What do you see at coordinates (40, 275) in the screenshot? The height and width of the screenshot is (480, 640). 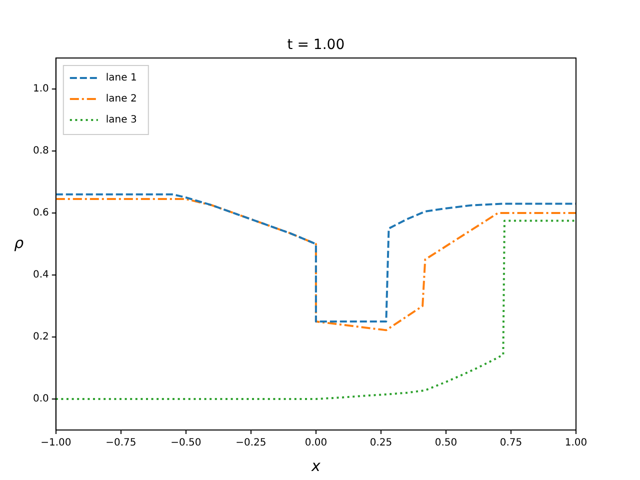 I see `y-tick-label: 0.4` at bounding box center [40, 275].